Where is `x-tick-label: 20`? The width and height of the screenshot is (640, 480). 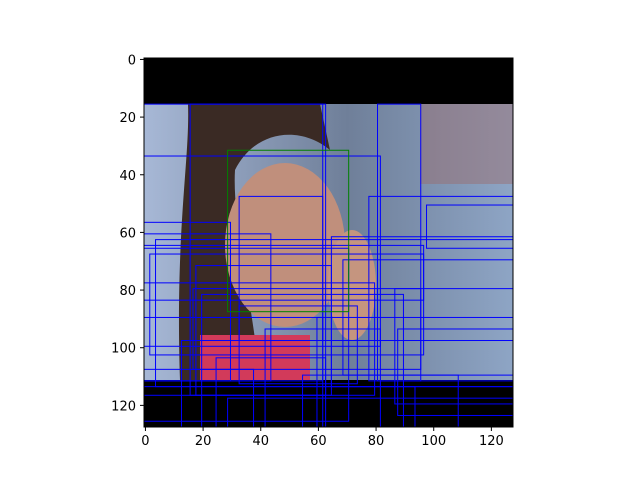
x-tick-label: 20 is located at coordinates (203, 441).